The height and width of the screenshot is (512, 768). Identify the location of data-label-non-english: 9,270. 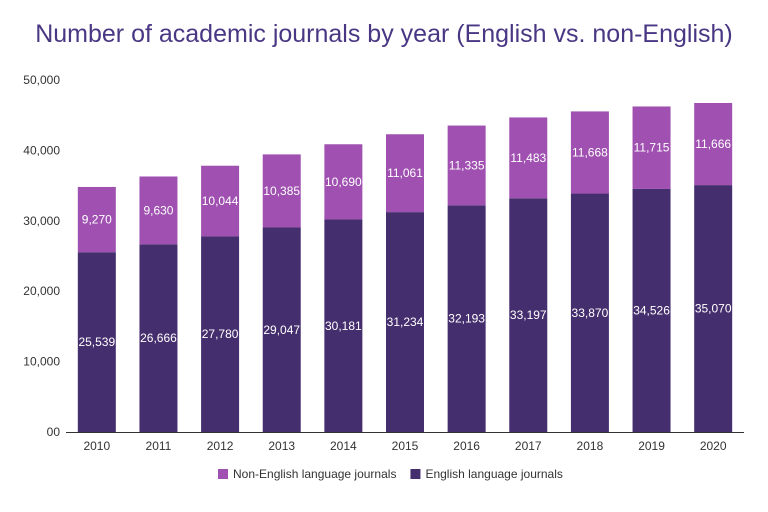
(97, 220).